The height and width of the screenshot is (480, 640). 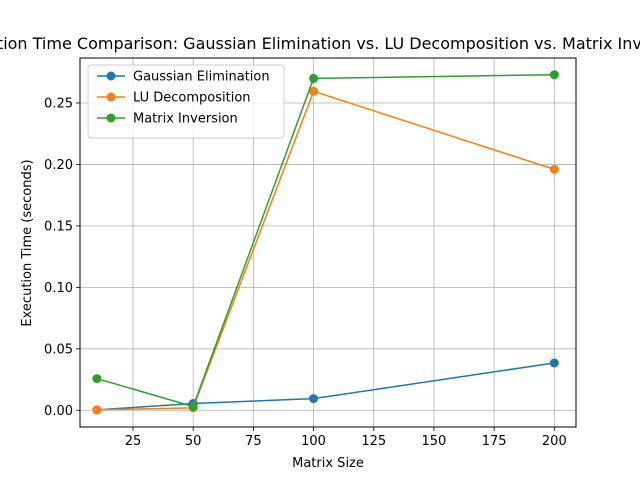 What do you see at coordinates (58, 103) in the screenshot?
I see `y-tick-label: 0.25` at bounding box center [58, 103].